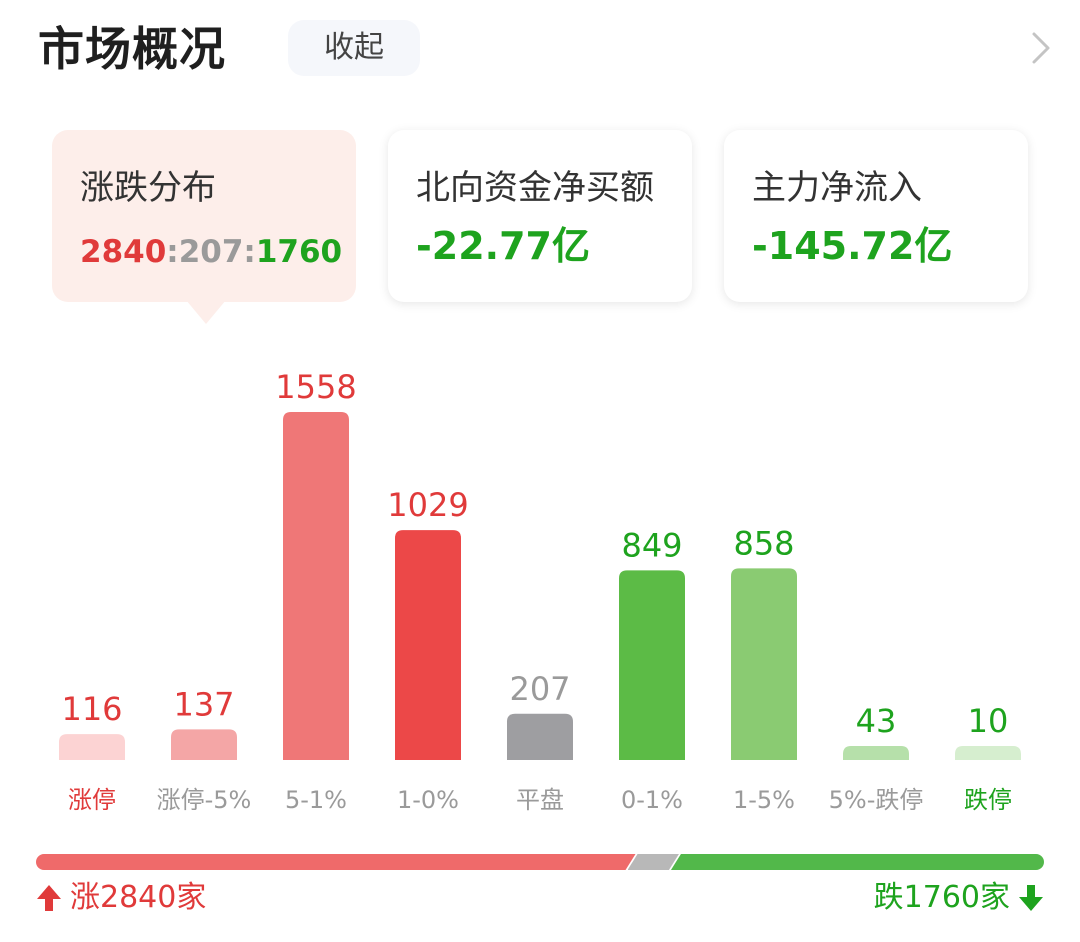 The image size is (1080, 942). What do you see at coordinates (203, 704) in the screenshot?
I see `value-label-1: 137` at bounding box center [203, 704].